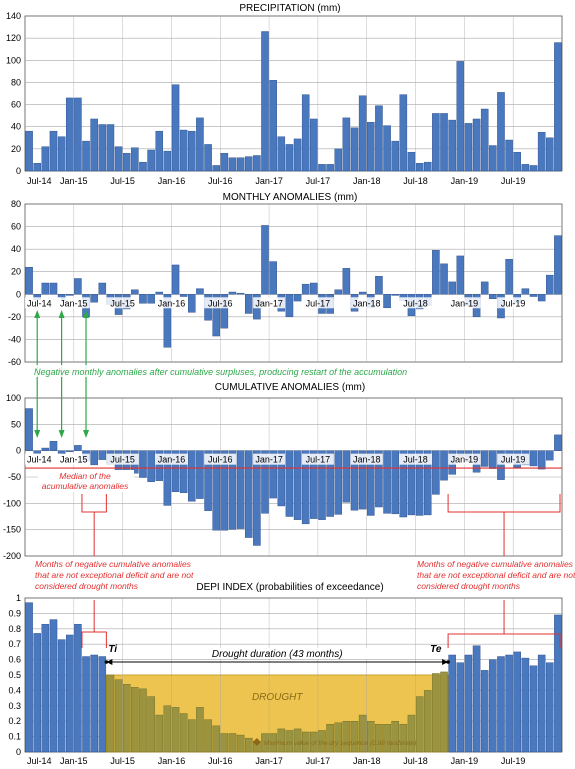 This screenshot has height=769, width=575. I want to click on red-annotation-right: Months of negative cumulative anomalies, so click(495, 564).